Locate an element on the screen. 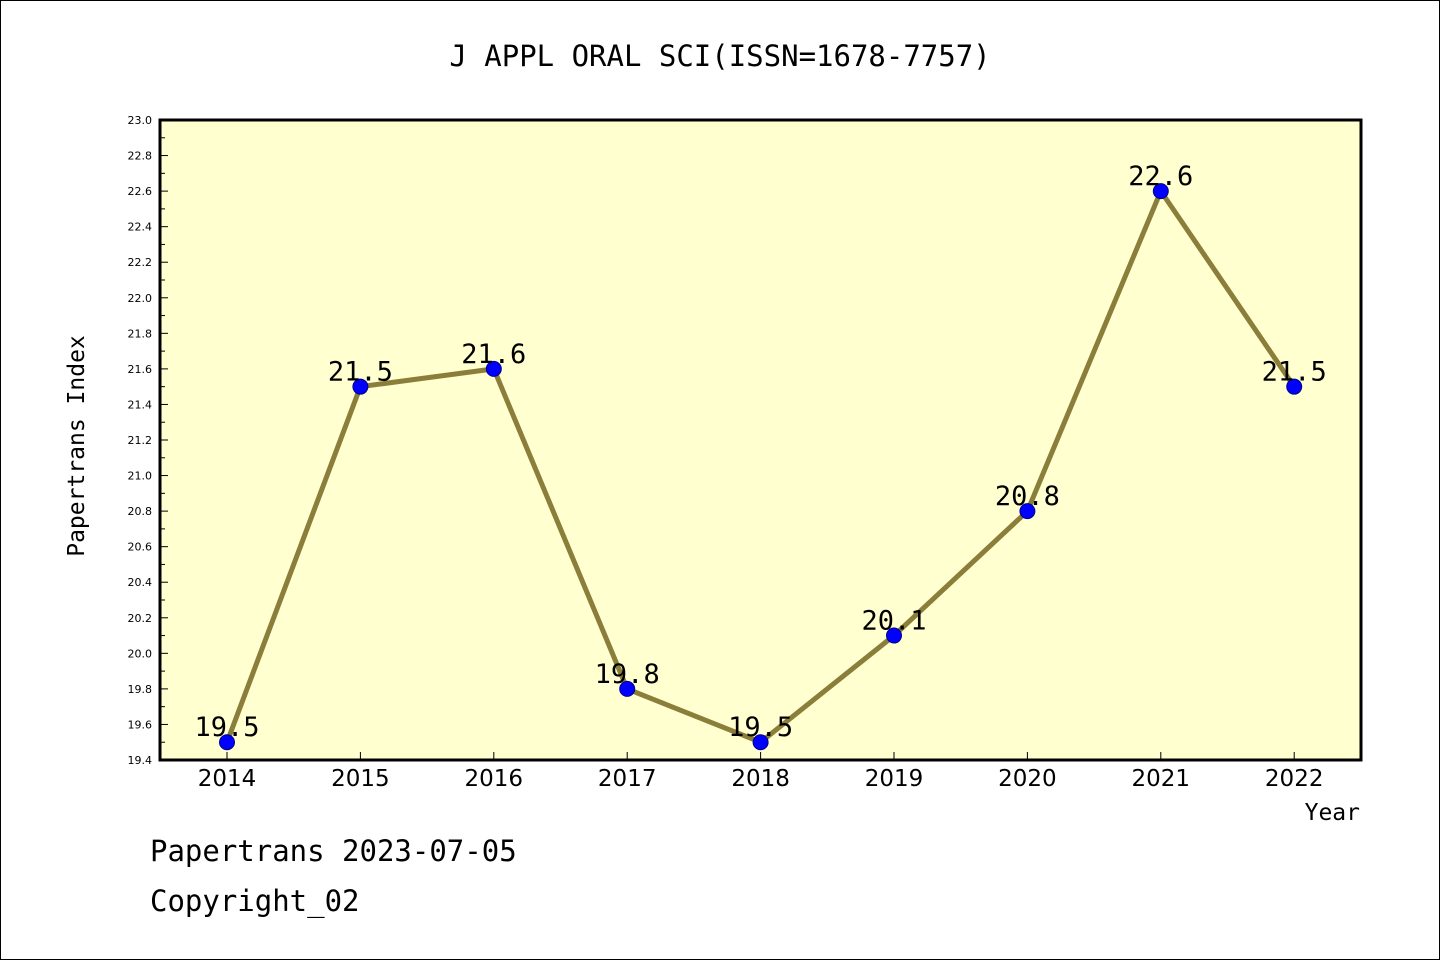 Image resolution: width=1440 pixels, height=960 pixels. y-tick-label: 21.2 is located at coordinates (140, 440).